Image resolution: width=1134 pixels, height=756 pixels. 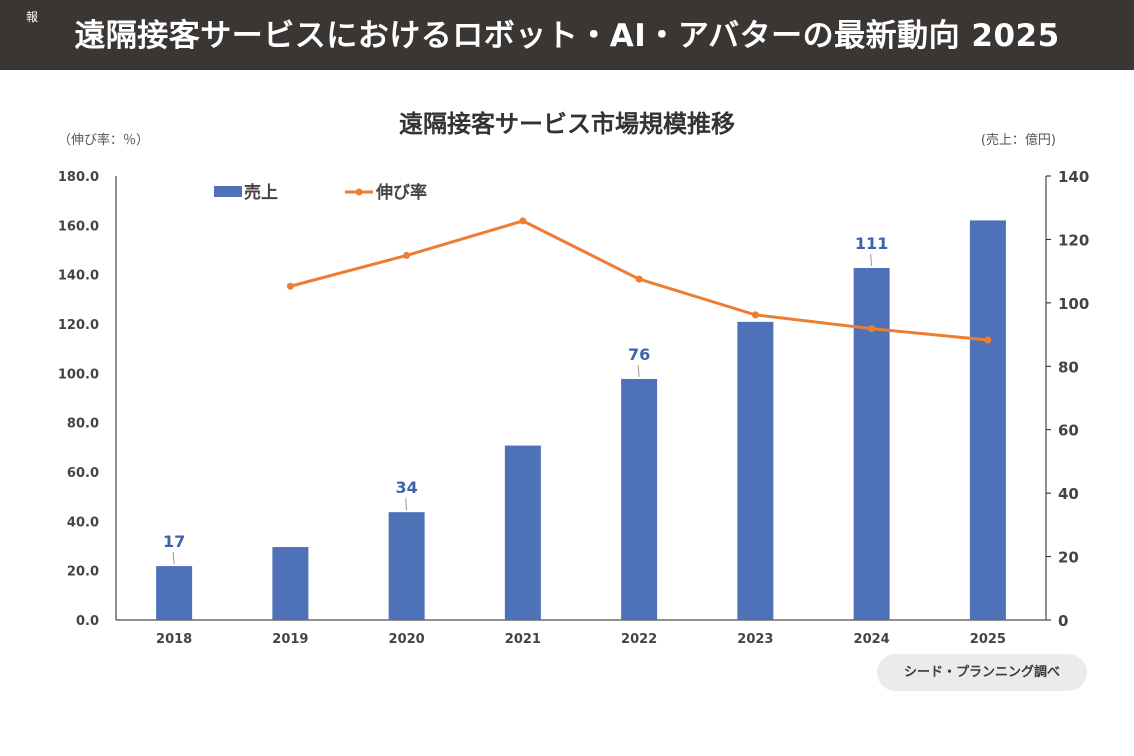 What do you see at coordinates (639, 639) in the screenshot?
I see `x-tick-label: 2022` at bounding box center [639, 639].